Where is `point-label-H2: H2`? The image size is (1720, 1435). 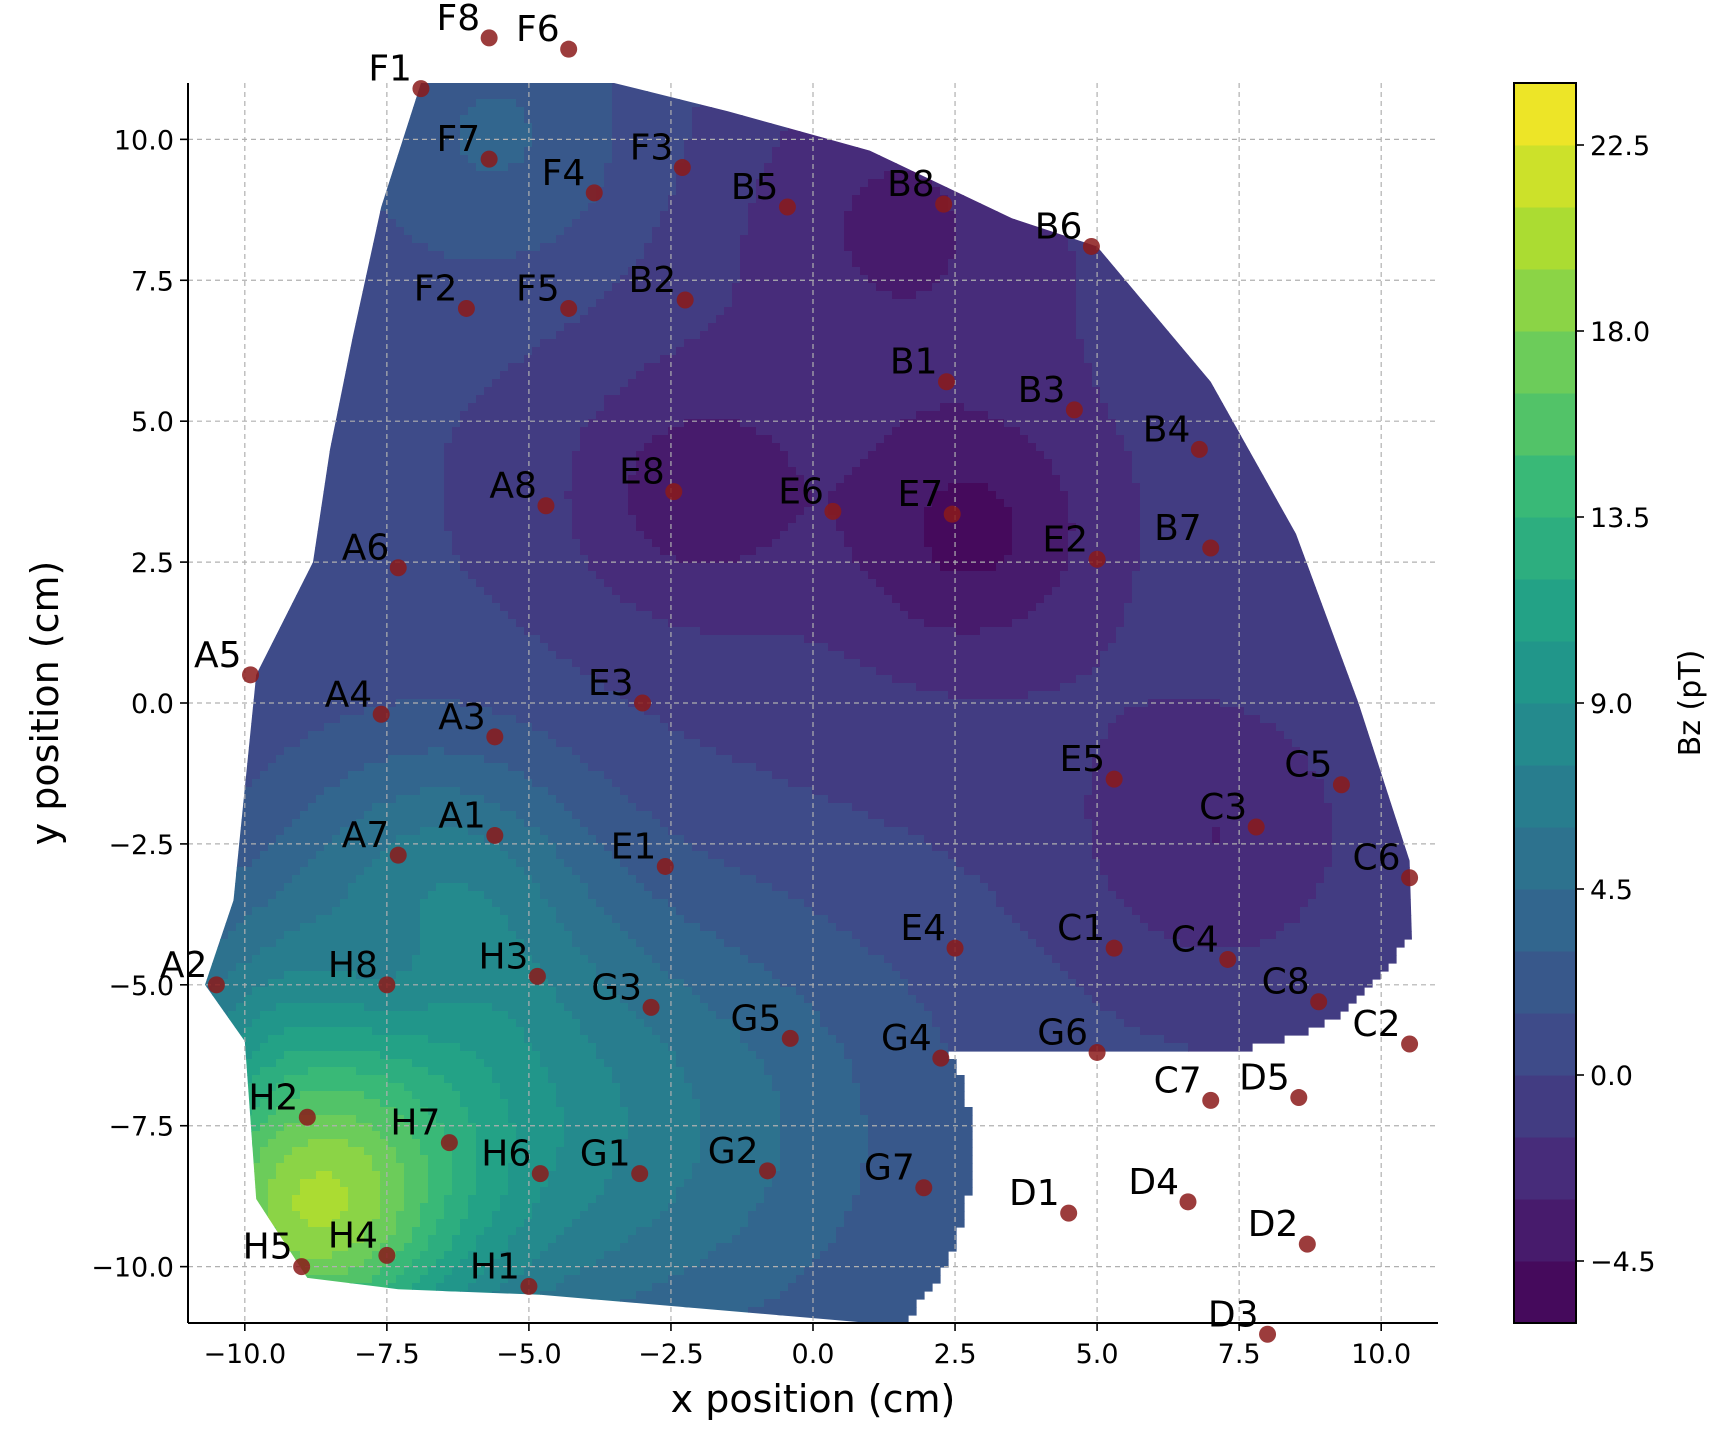
point-label-H2: H2 is located at coordinates (273, 1097).